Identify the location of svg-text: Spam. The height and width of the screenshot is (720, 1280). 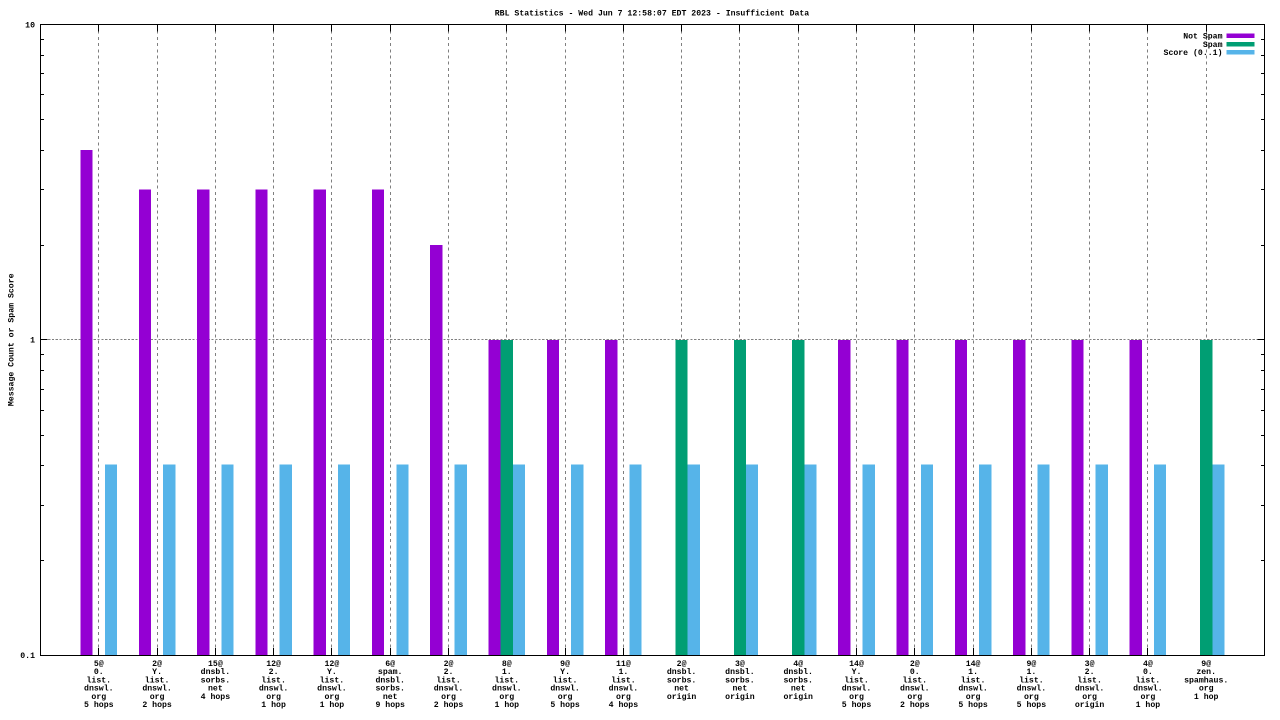
(1213, 45).